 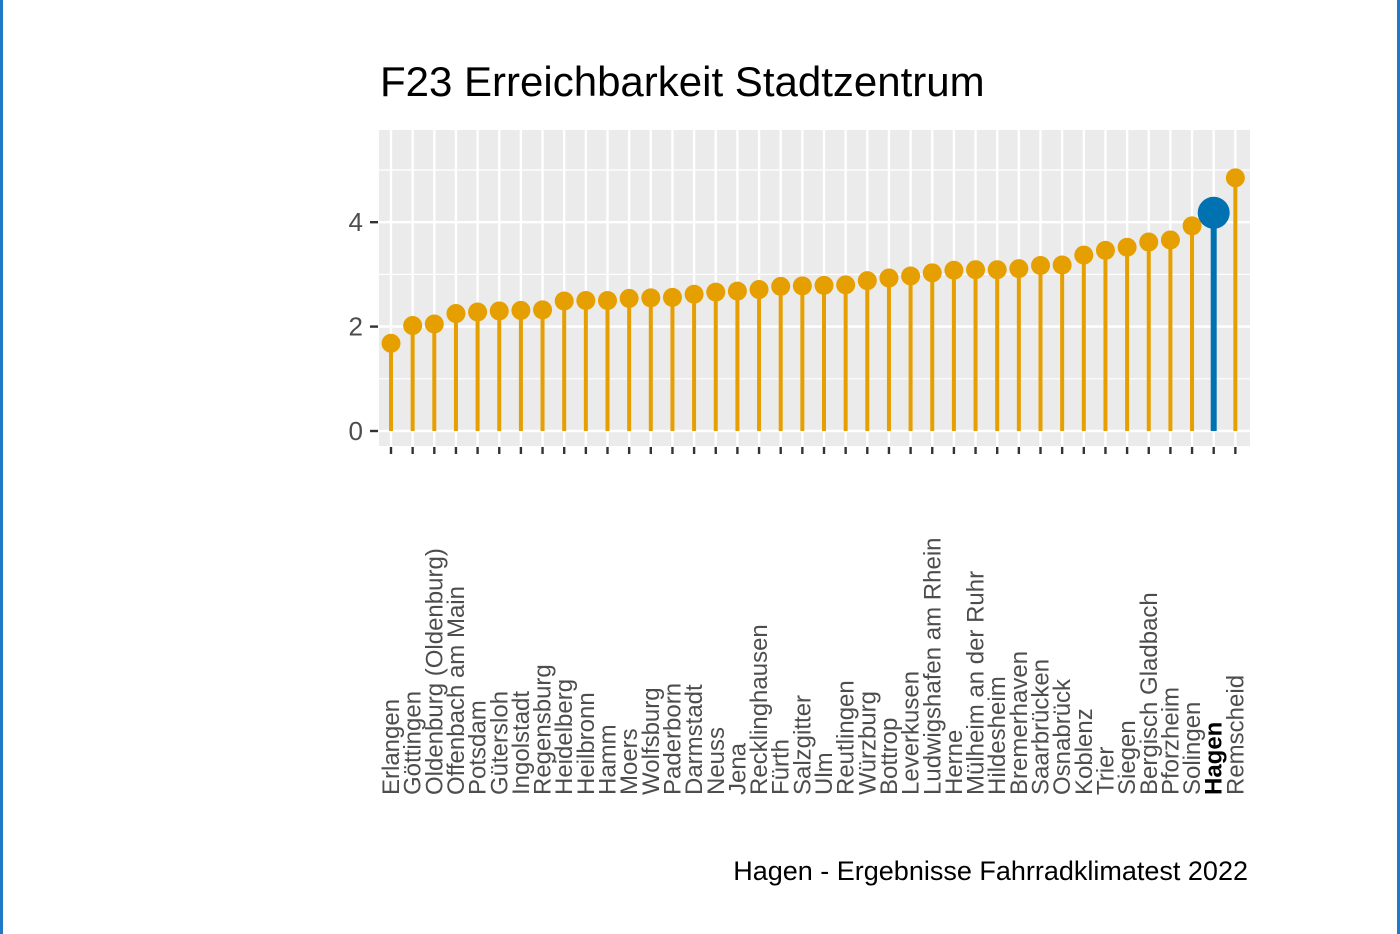 What do you see at coordinates (564, 737) in the screenshot?
I see `x-tick-label: Heidelberg` at bounding box center [564, 737].